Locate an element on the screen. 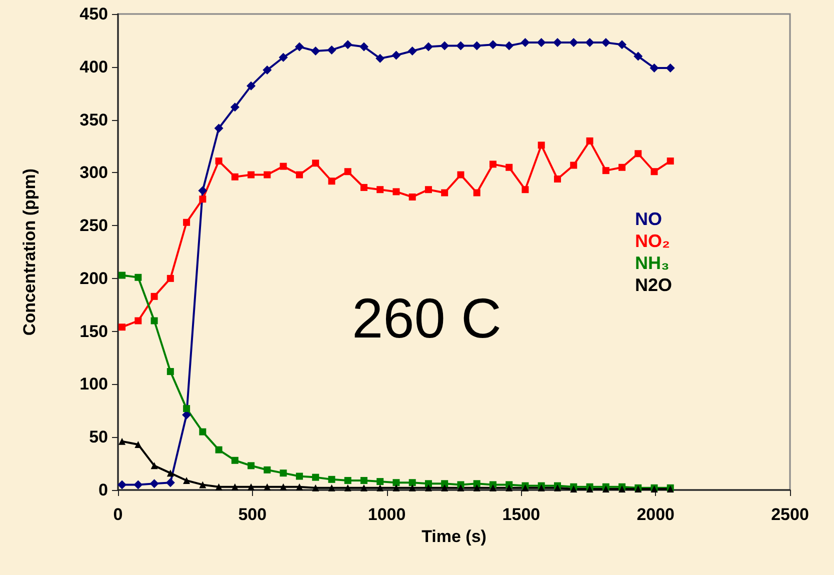 The height and width of the screenshot is (575, 834). x-tick-label: 2500 is located at coordinates (790, 514).